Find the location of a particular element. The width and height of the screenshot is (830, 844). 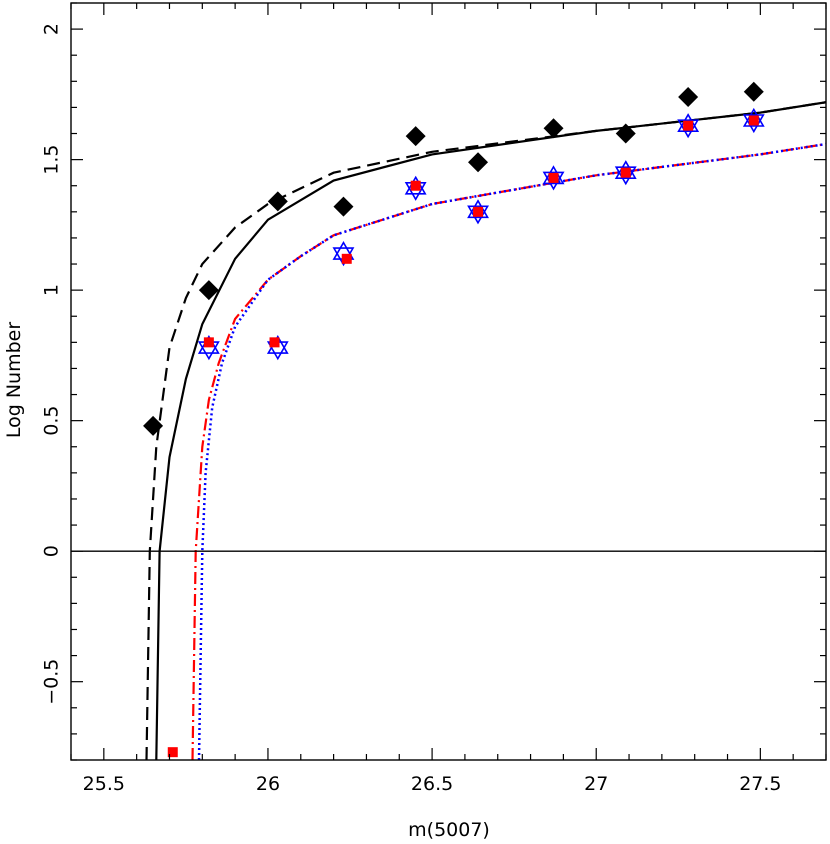

y-tick-label: 2 is located at coordinates (52, 29).